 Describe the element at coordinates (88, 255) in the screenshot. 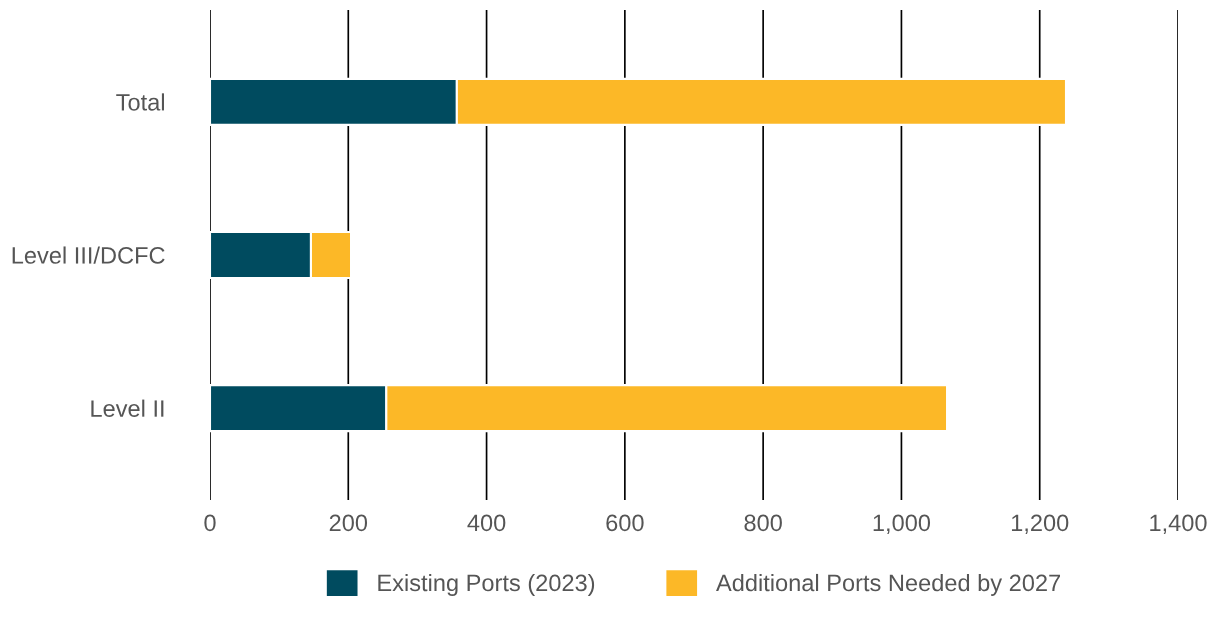

I see `y-tick-label: Level III/DCFC` at that location.